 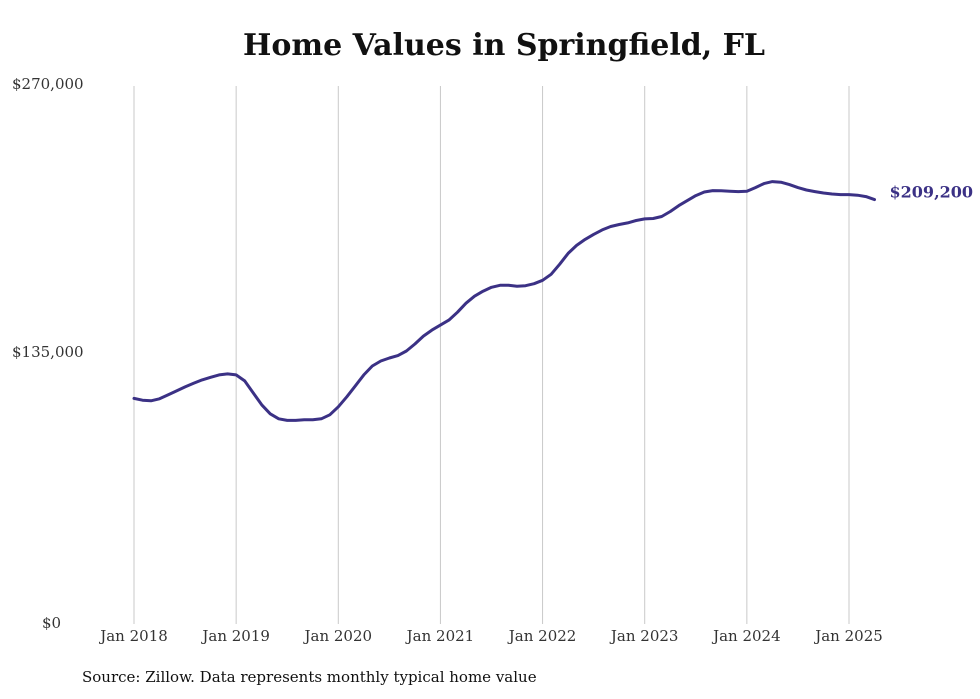 What do you see at coordinates (504, 45) in the screenshot?
I see `chart-title: Home Values in Springfield, FL` at bounding box center [504, 45].